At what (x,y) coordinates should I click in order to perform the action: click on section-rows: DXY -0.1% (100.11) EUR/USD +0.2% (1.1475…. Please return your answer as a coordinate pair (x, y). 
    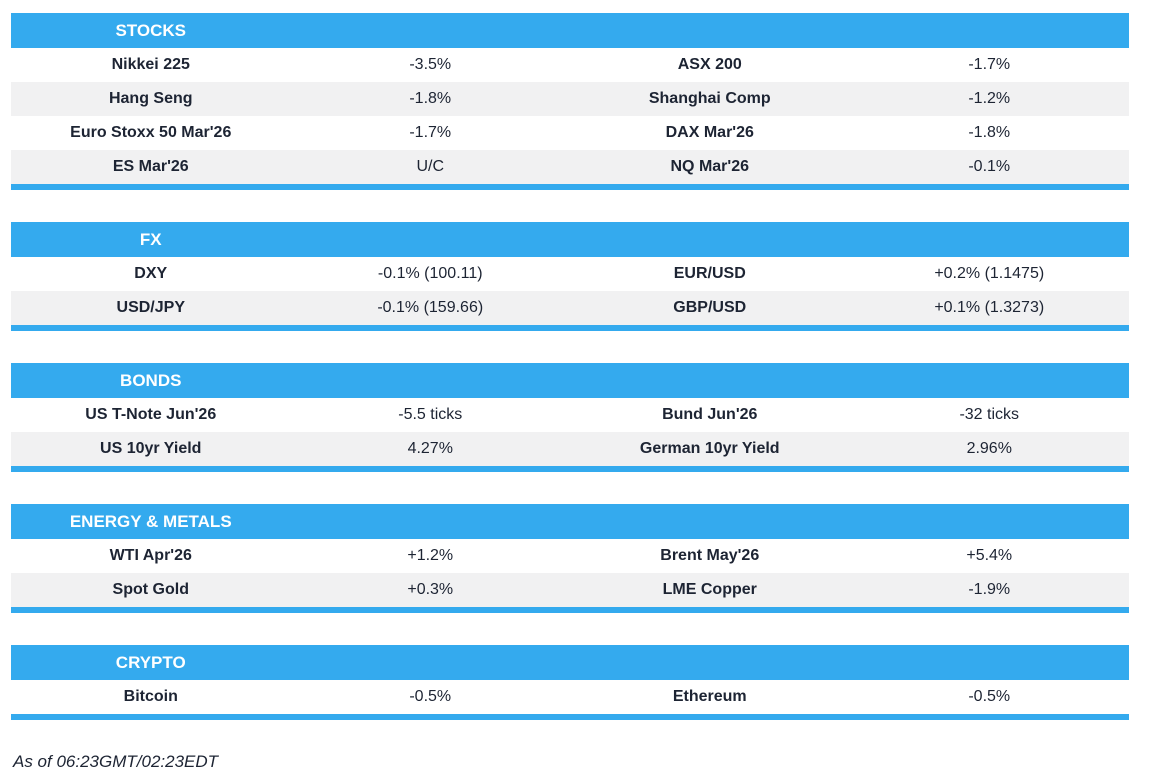
    Looking at the image, I should click on (570, 291).